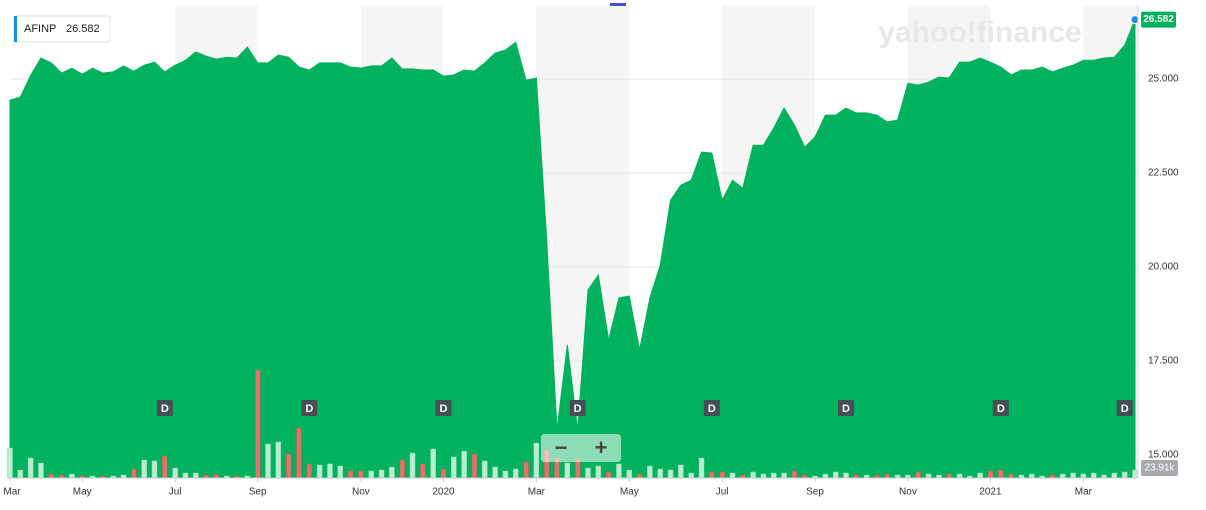 Image resolution: width=1206 pixels, height=510 pixels. What do you see at coordinates (1163, 267) in the screenshot?
I see `y-tick-label: 20.000` at bounding box center [1163, 267].